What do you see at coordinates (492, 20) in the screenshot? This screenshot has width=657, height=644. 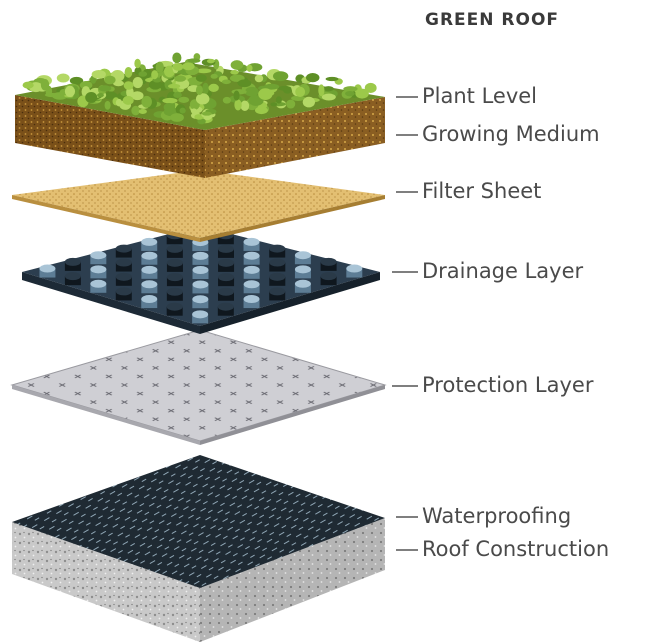 I see `title: GREEN ROOF` at bounding box center [492, 20].